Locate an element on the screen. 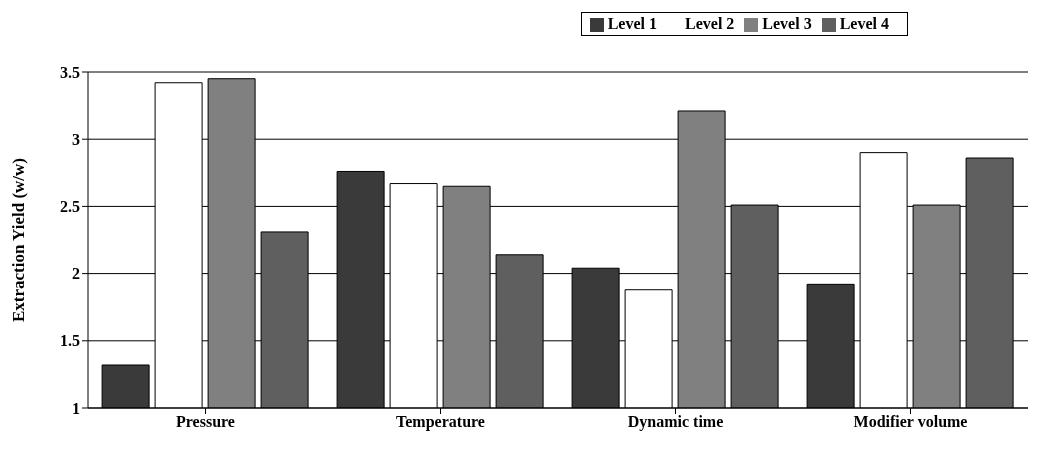  legend-label: Level 4 is located at coordinates (864, 23).